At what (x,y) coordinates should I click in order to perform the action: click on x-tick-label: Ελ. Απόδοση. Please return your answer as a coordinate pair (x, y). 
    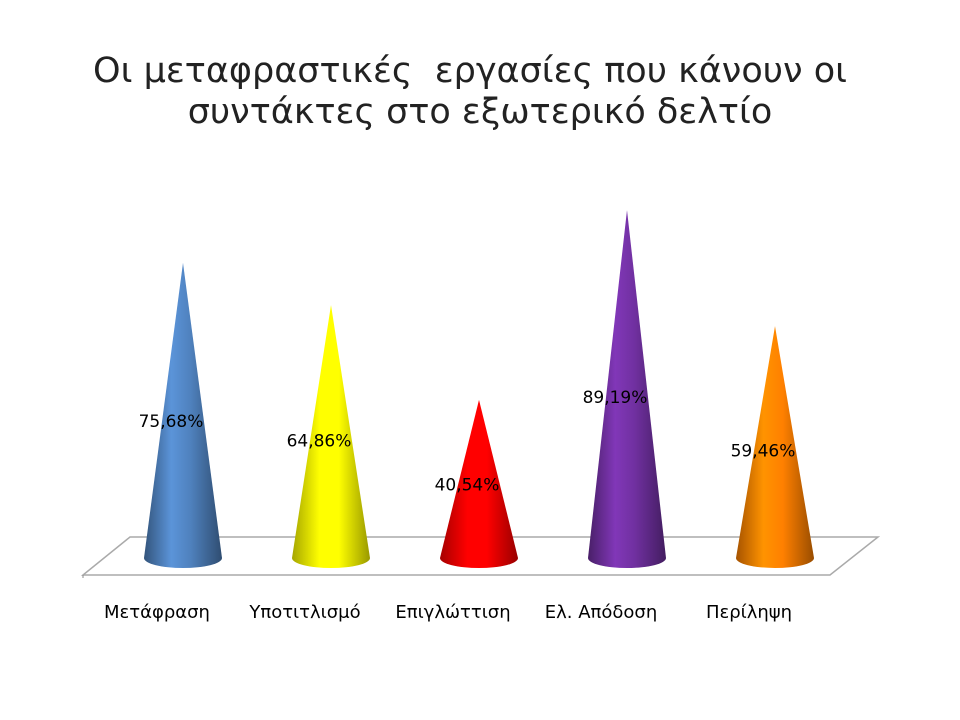
    Looking at the image, I should click on (601, 612).